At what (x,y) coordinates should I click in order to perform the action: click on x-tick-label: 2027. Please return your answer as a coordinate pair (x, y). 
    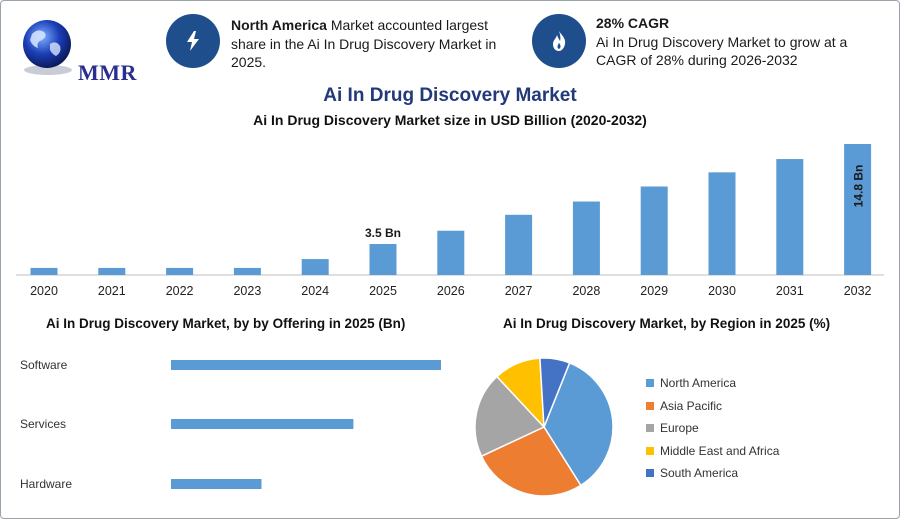
    Looking at the image, I should click on (519, 291).